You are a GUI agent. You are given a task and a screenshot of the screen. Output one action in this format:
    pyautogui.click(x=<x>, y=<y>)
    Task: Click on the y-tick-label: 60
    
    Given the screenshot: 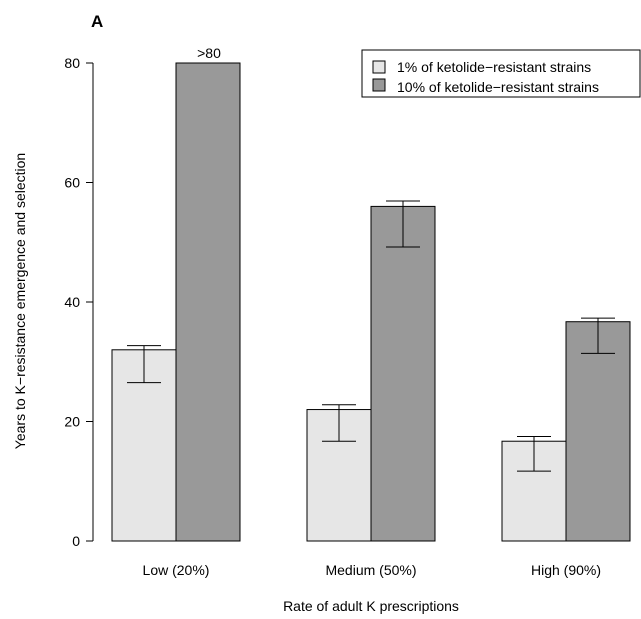 What is the action you would take?
    pyautogui.click(x=72, y=183)
    